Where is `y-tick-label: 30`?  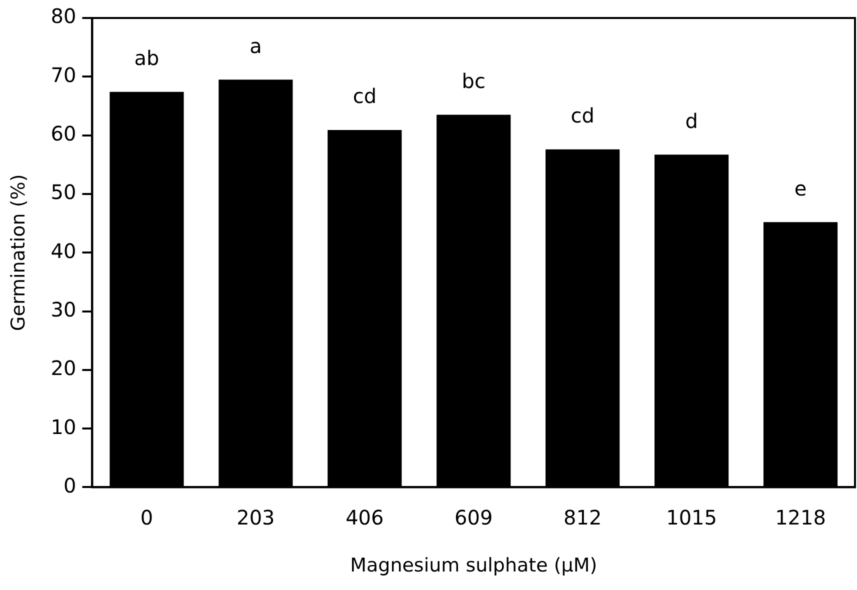
y-tick-label: 30 is located at coordinates (63, 309).